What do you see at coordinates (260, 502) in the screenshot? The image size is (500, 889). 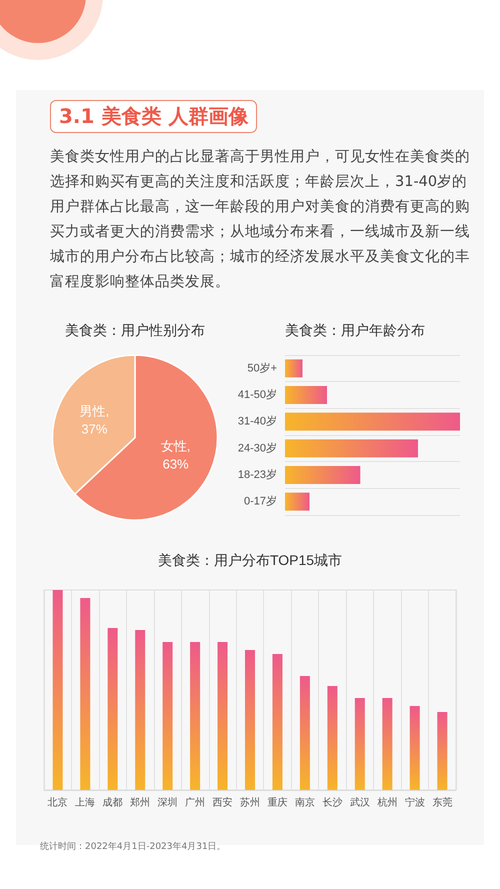 I see `y-tick-label: 0-17岁` at bounding box center [260, 502].